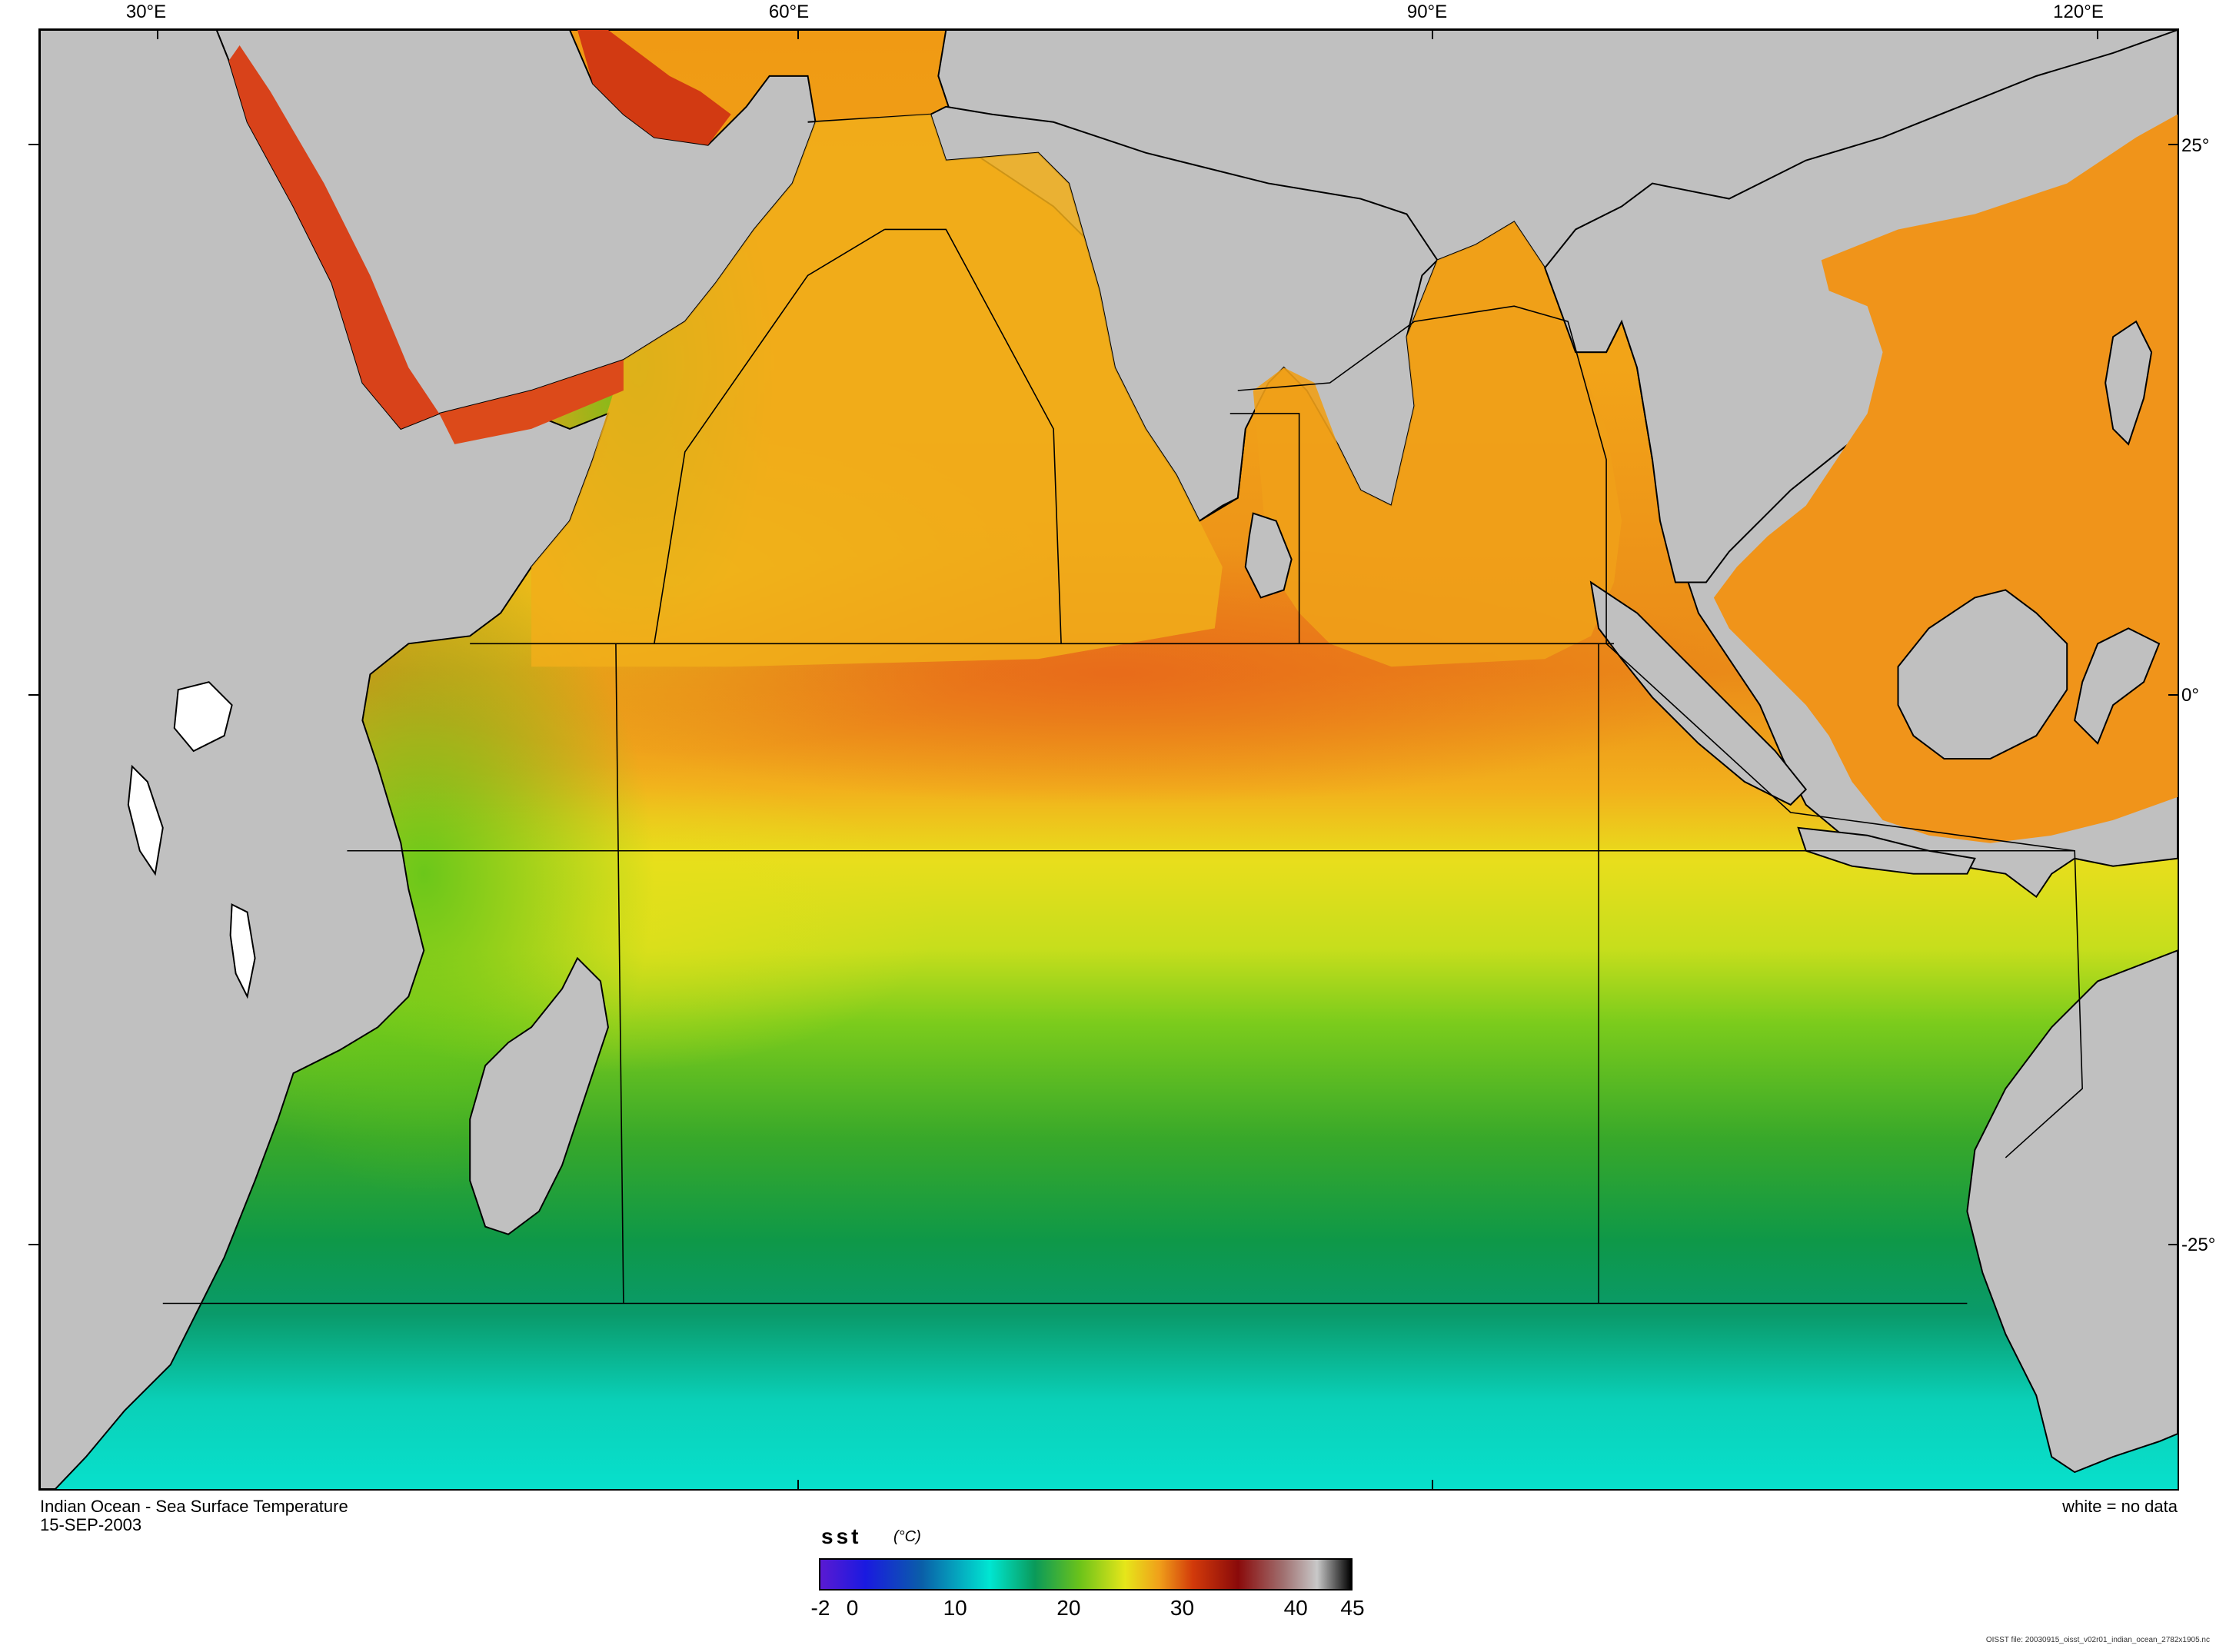 Image resolution: width=2216 pixels, height=1652 pixels. Describe the element at coordinates (2198, 1245) in the screenshot. I see `lat-label-25s: -25°` at that location.